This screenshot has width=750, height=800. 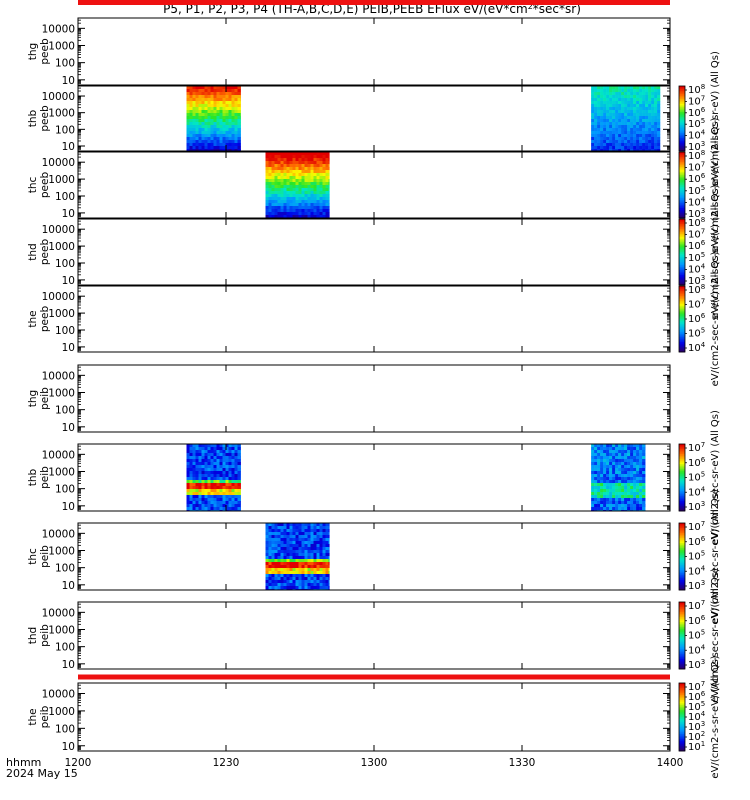 I want to click on y-tick-label: 10000, so click(x=58, y=455).